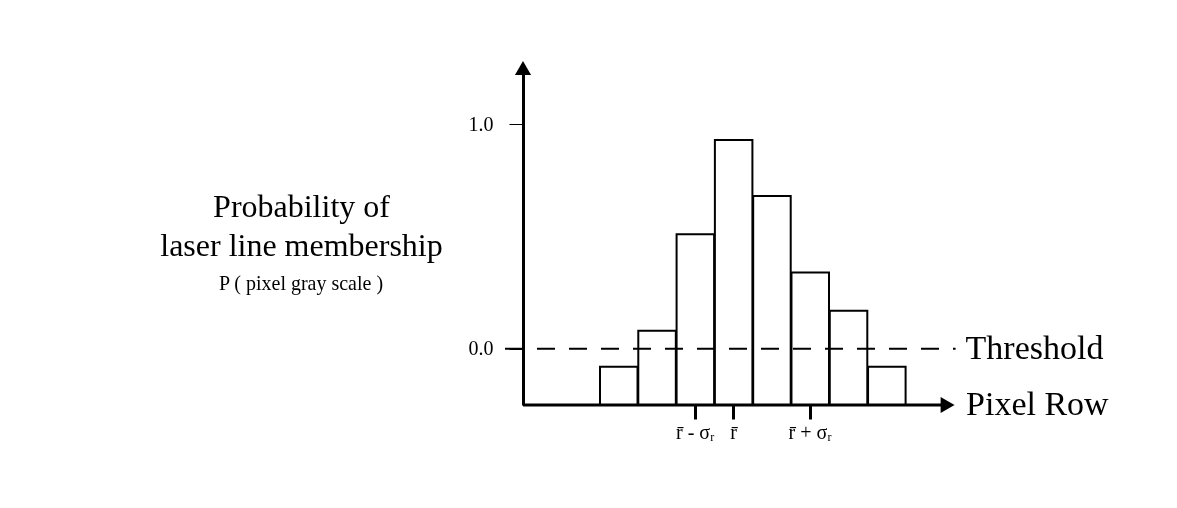 The height and width of the screenshot is (508, 1177). What do you see at coordinates (696, 432) in the screenshot?
I see `x-tick-label: r̄ - σᵣ` at bounding box center [696, 432].